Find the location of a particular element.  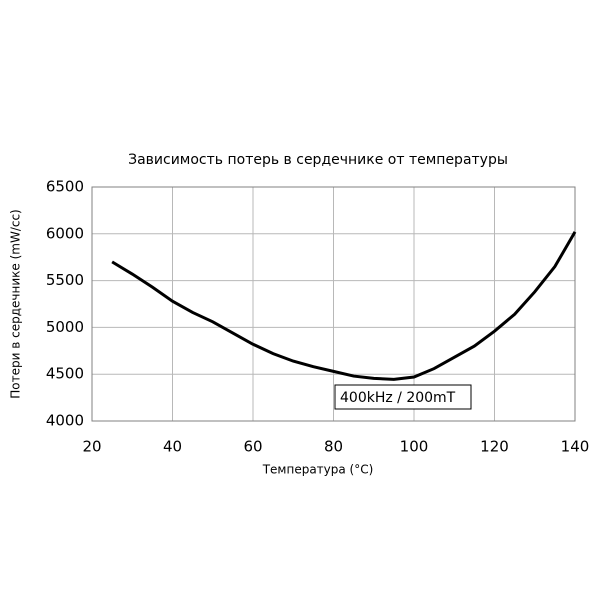

x-tick-label: 40 is located at coordinates (172, 447).